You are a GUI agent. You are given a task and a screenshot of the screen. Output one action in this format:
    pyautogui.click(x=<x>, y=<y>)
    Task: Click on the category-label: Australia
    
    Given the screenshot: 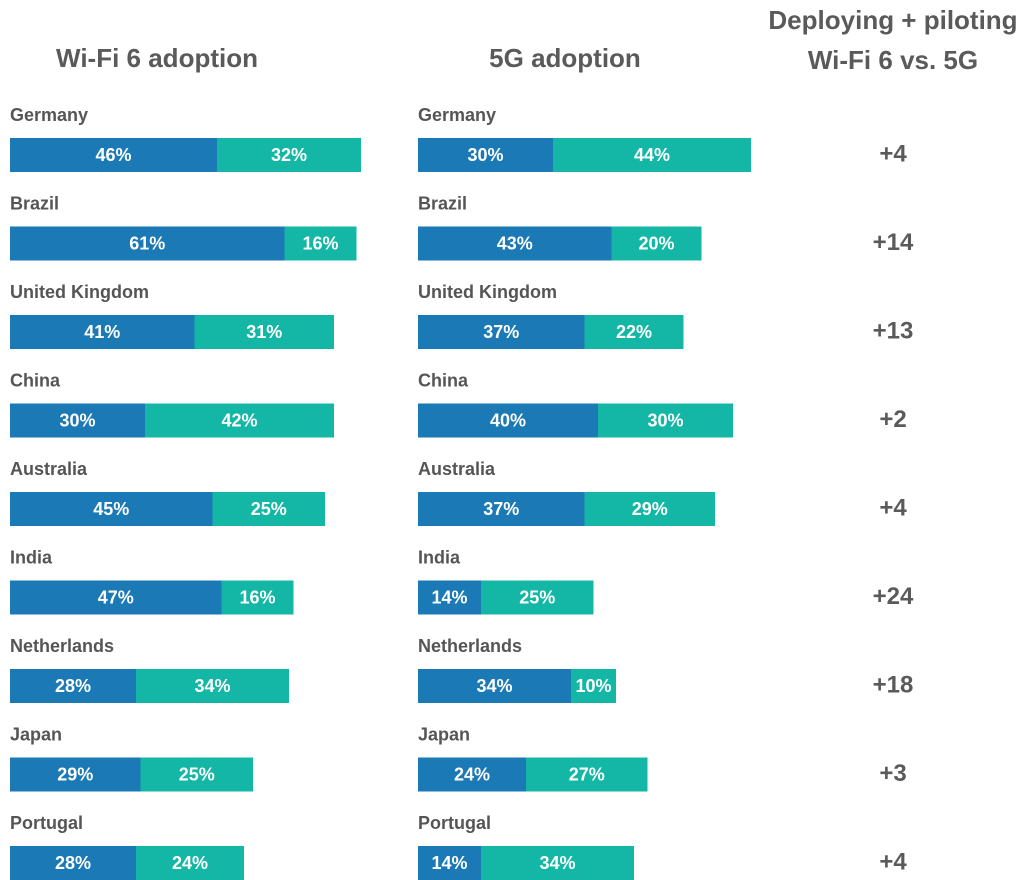 What is the action you would take?
    pyautogui.click(x=457, y=469)
    